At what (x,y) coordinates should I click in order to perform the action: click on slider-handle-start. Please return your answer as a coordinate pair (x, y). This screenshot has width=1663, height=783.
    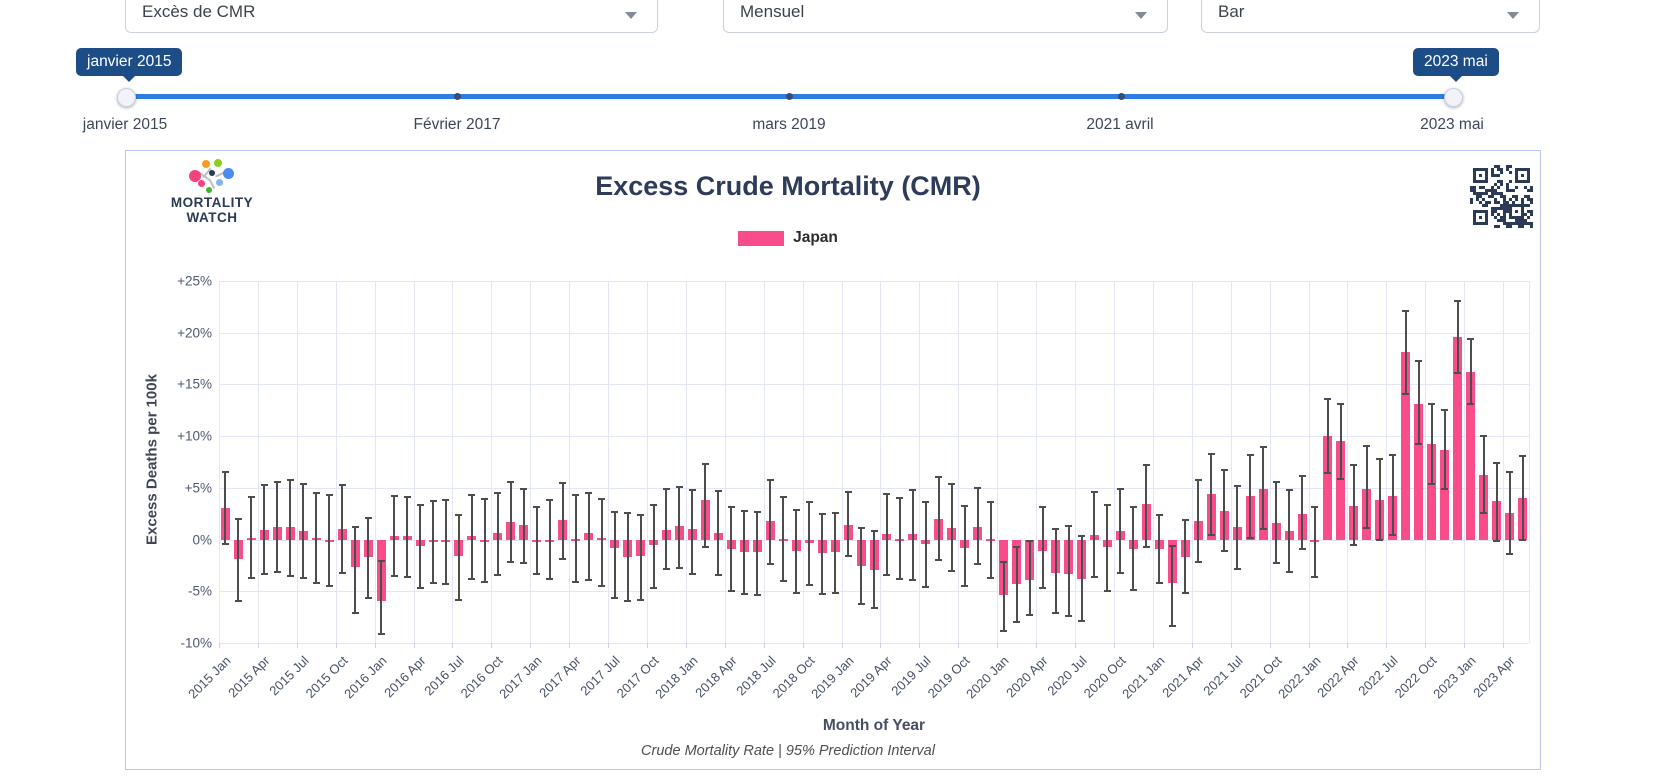
    Looking at the image, I should click on (126, 97).